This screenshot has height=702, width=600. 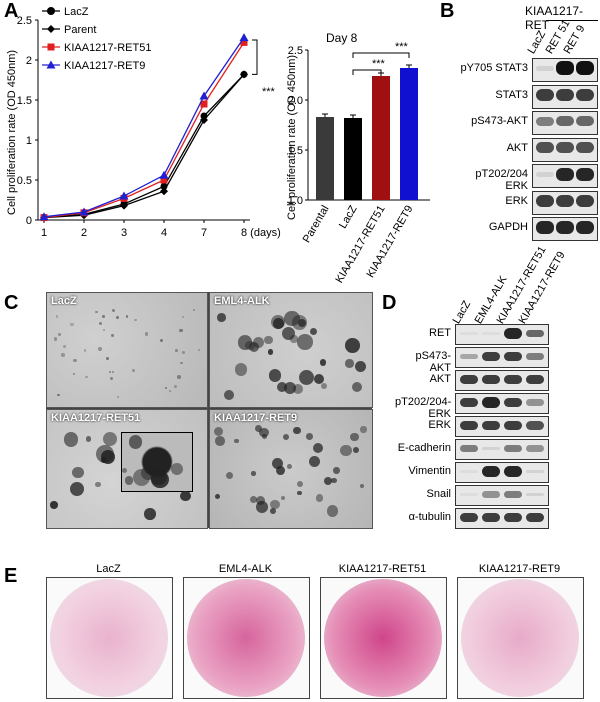 I want to click on panel-b-row-label: STAT3, so click(x=511, y=94).